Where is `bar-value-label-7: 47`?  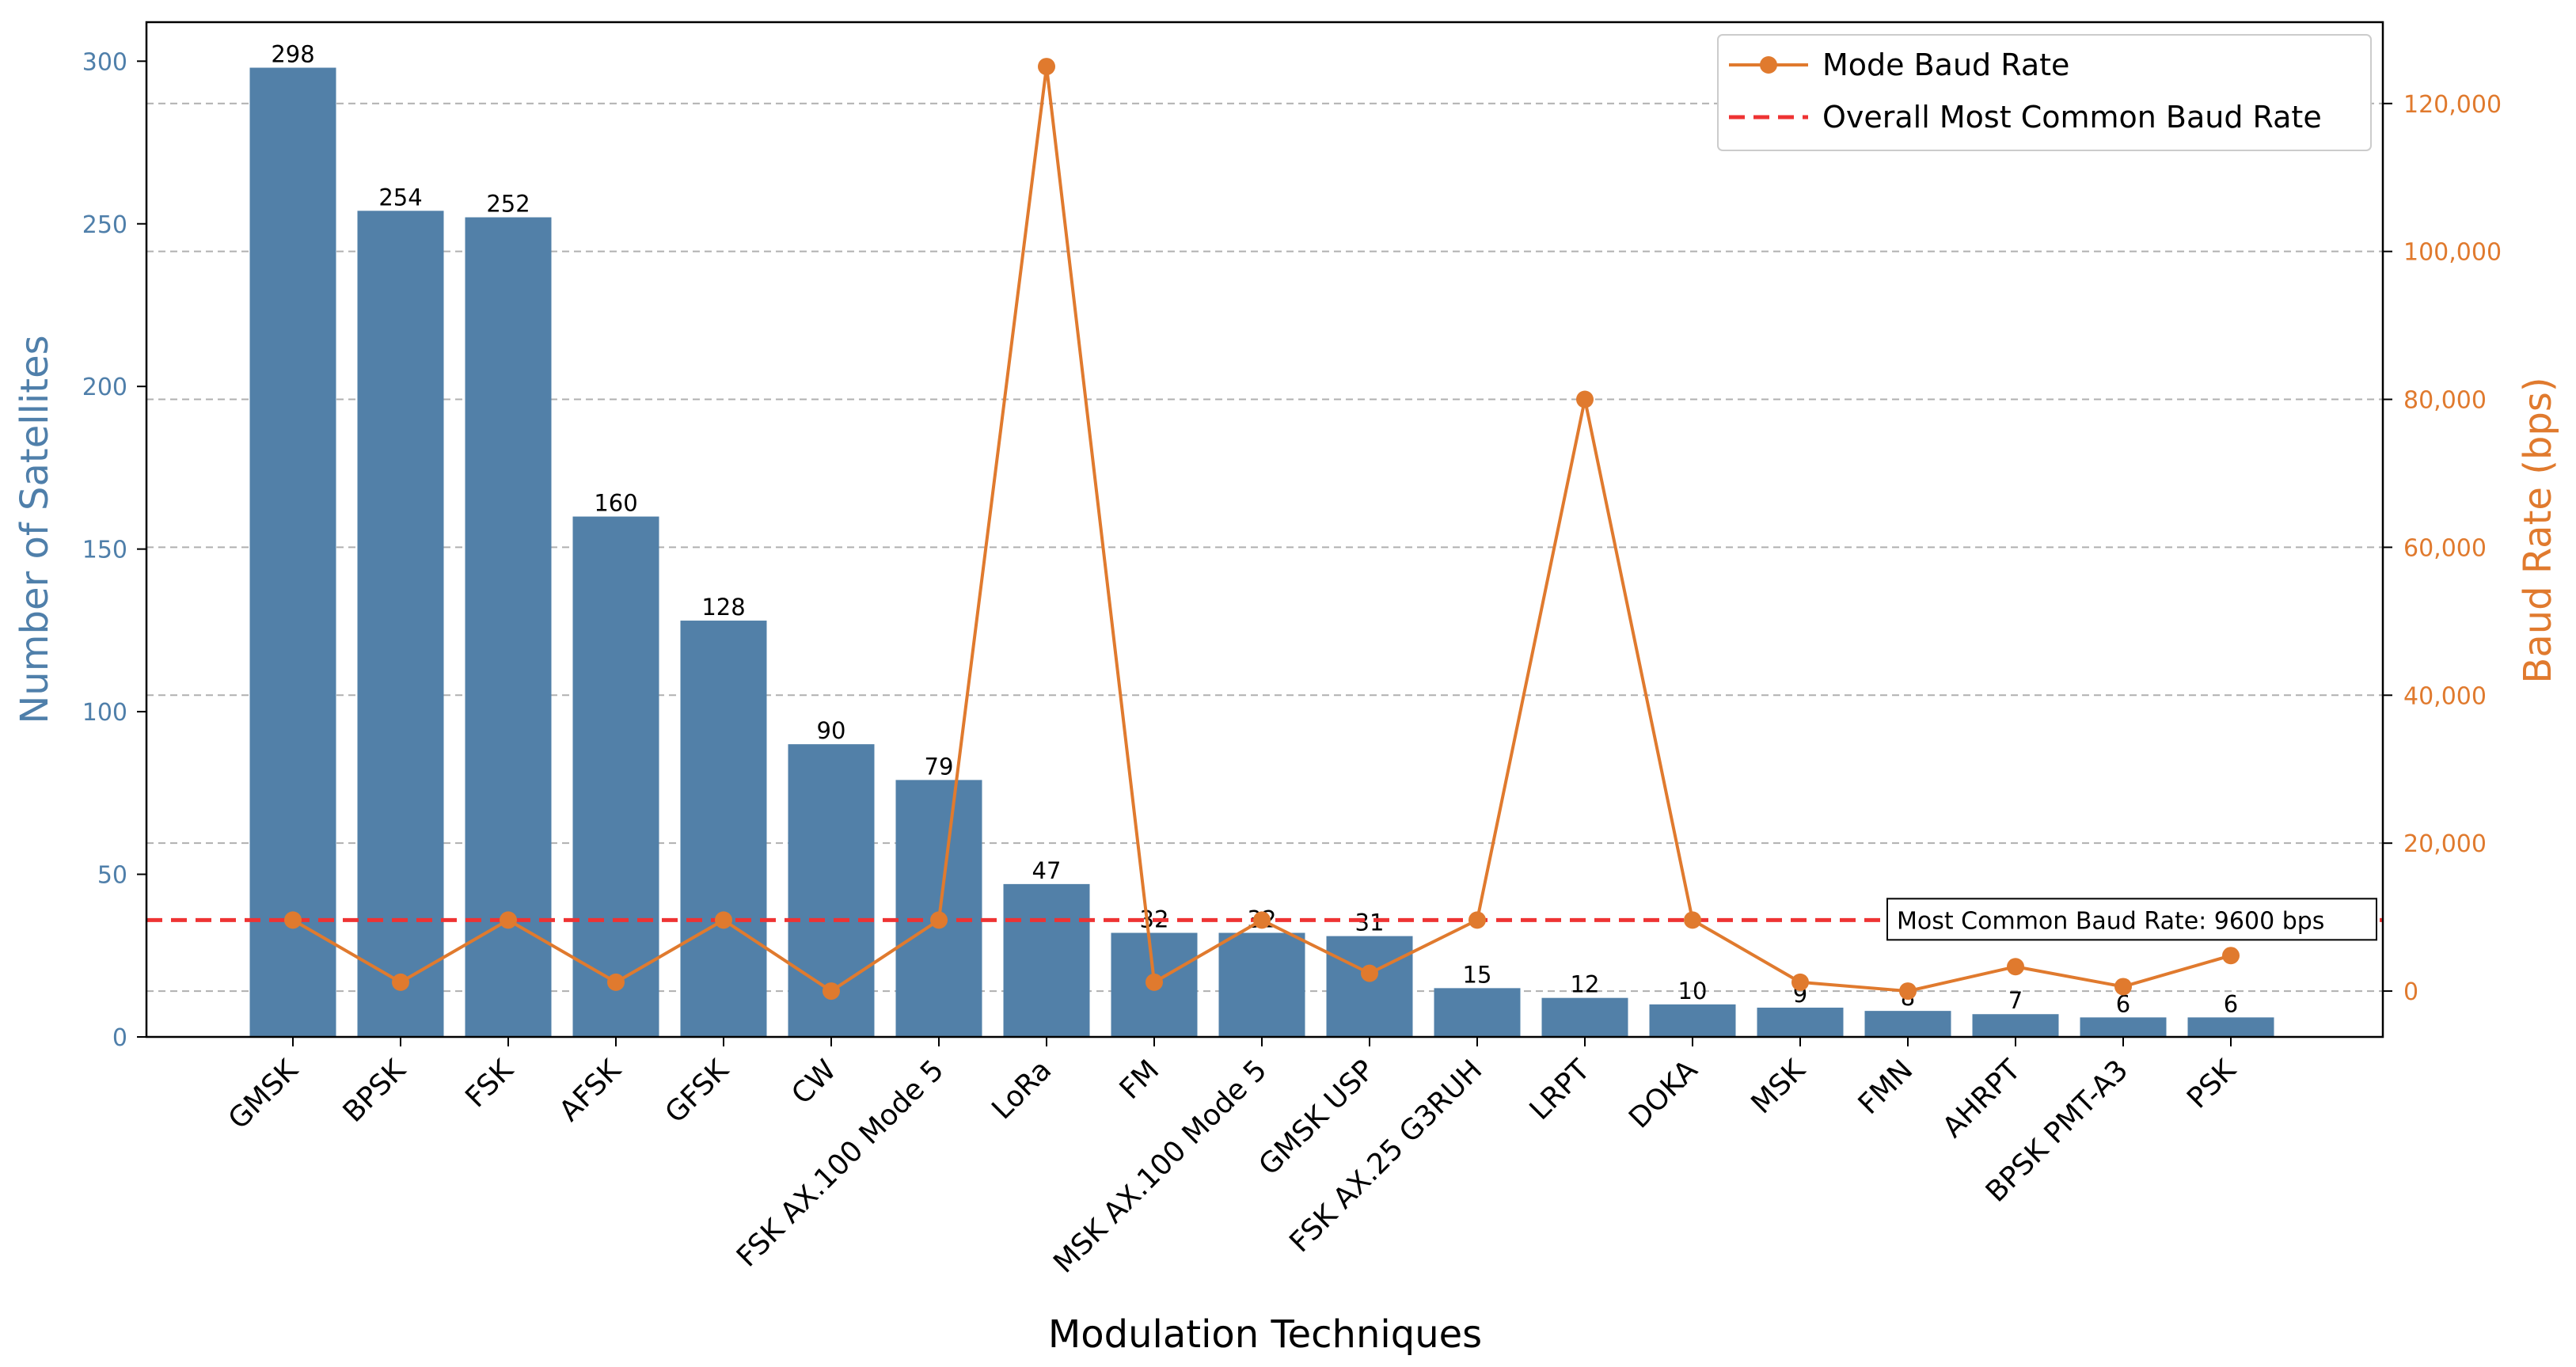
bar-value-label-7: 47 is located at coordinates (1047, 870).